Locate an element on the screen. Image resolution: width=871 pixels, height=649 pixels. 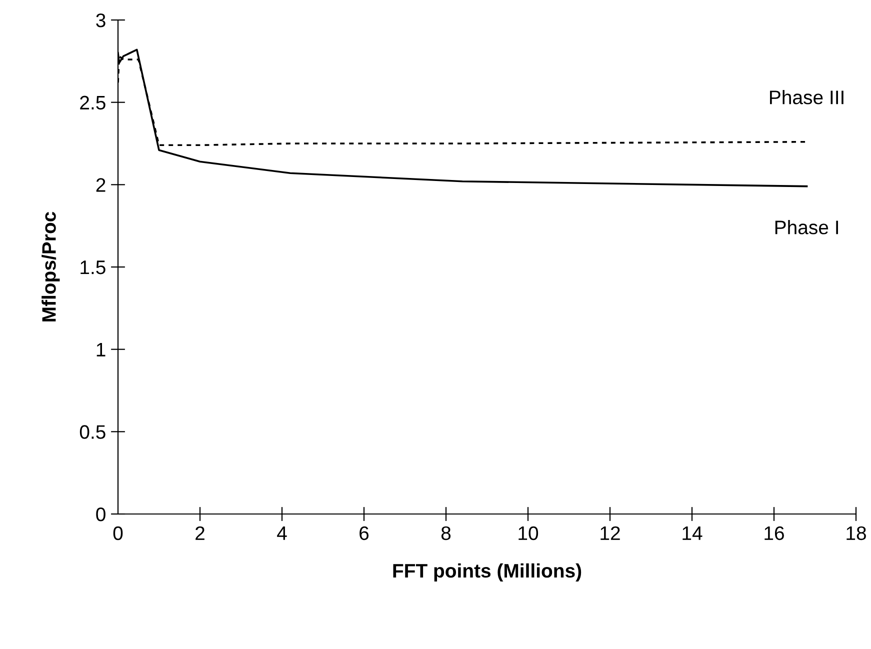
x-tick-label: 6 is located at coordinates (364, 533).